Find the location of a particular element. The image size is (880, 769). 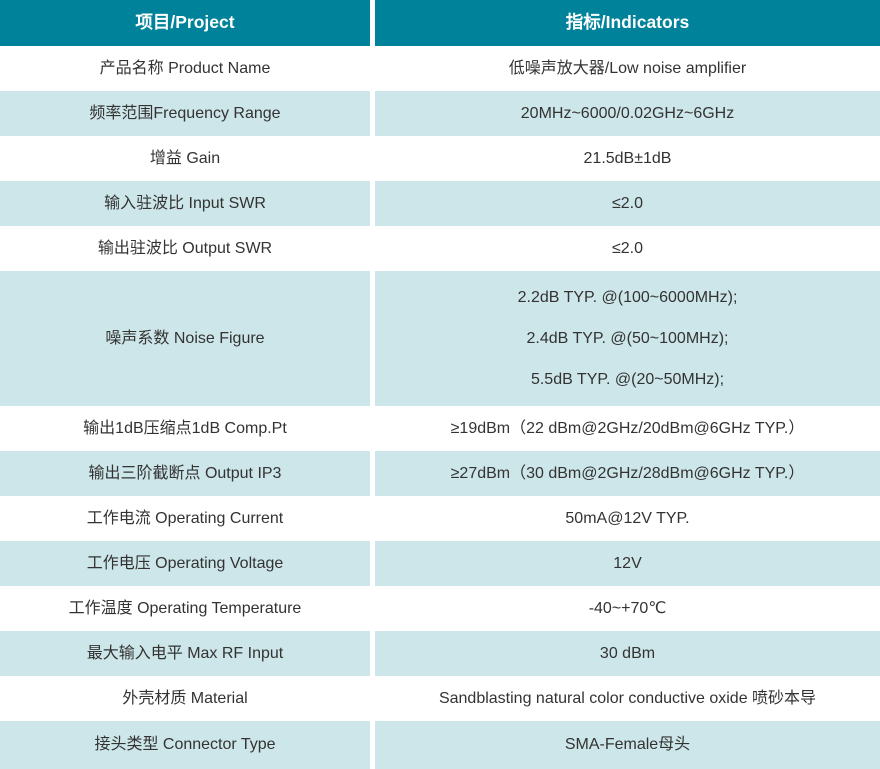

project-cell: 噪声系数 Noise Figure is located at coordinates (185, 338).